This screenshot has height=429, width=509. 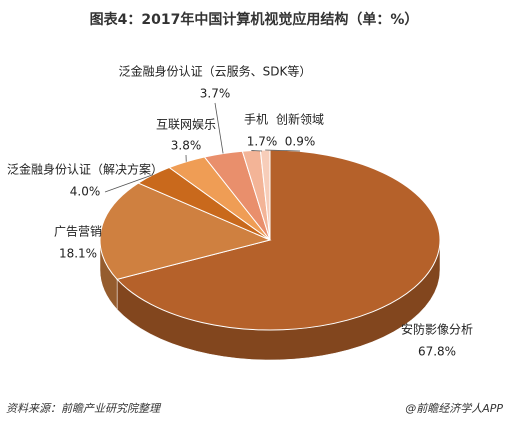 What do you see at coordinates (85, 192) in the screenshot?
I see `value-label: 4.0%` at bounding box center [85, 192].